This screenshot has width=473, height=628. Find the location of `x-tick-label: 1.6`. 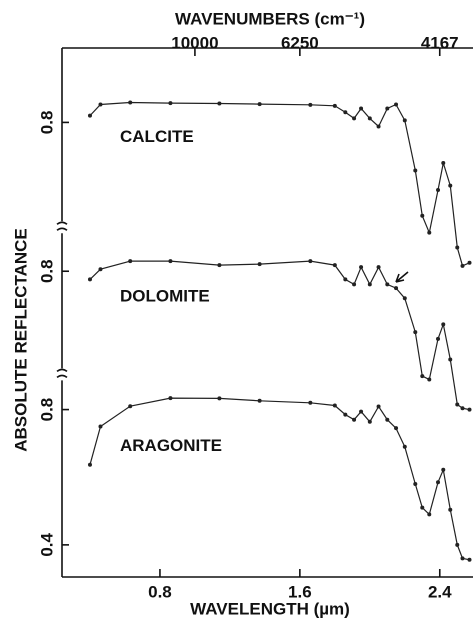

x-tick-label: 1.6 is located at coordinates (300, 591).